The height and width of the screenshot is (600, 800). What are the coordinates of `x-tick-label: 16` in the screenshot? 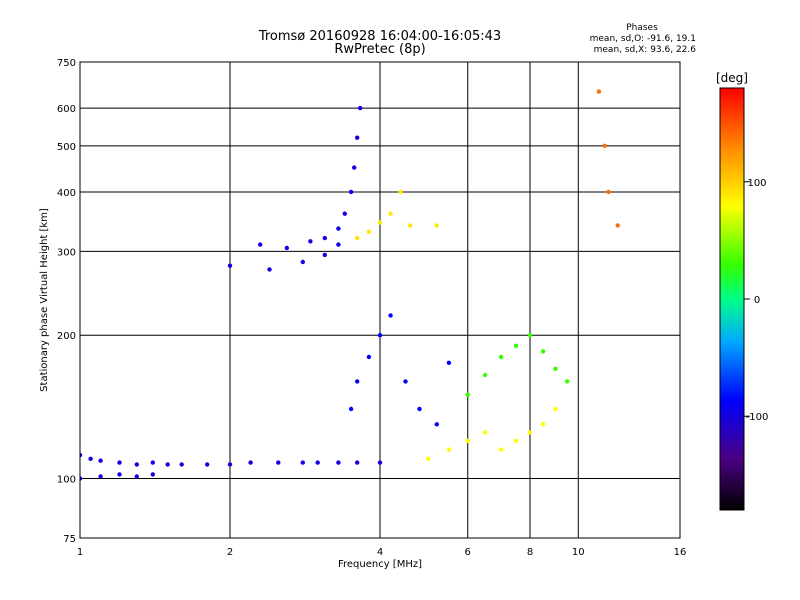 It's located at (680, 552).